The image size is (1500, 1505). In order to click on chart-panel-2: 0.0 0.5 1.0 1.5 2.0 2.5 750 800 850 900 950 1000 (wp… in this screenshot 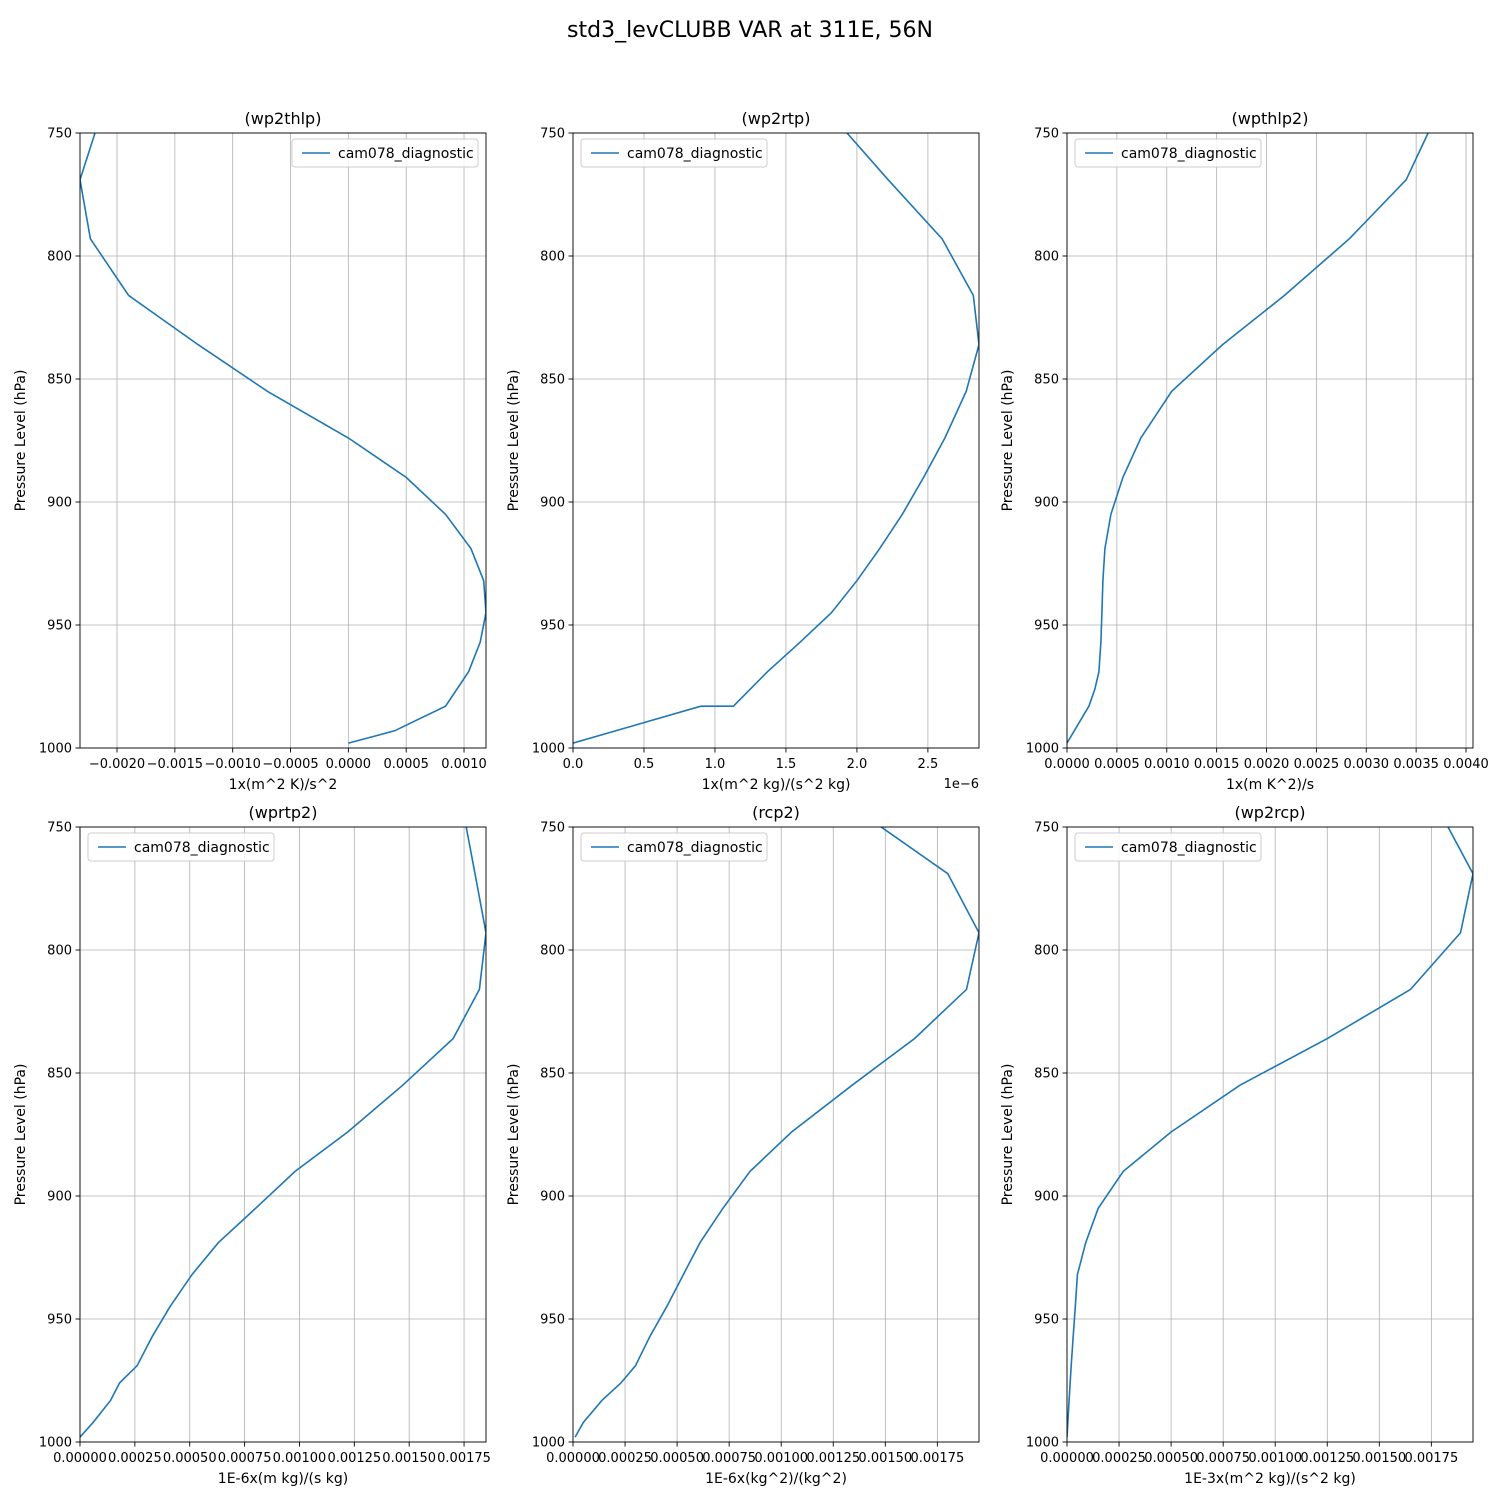, I will do `click(743, 451)`.